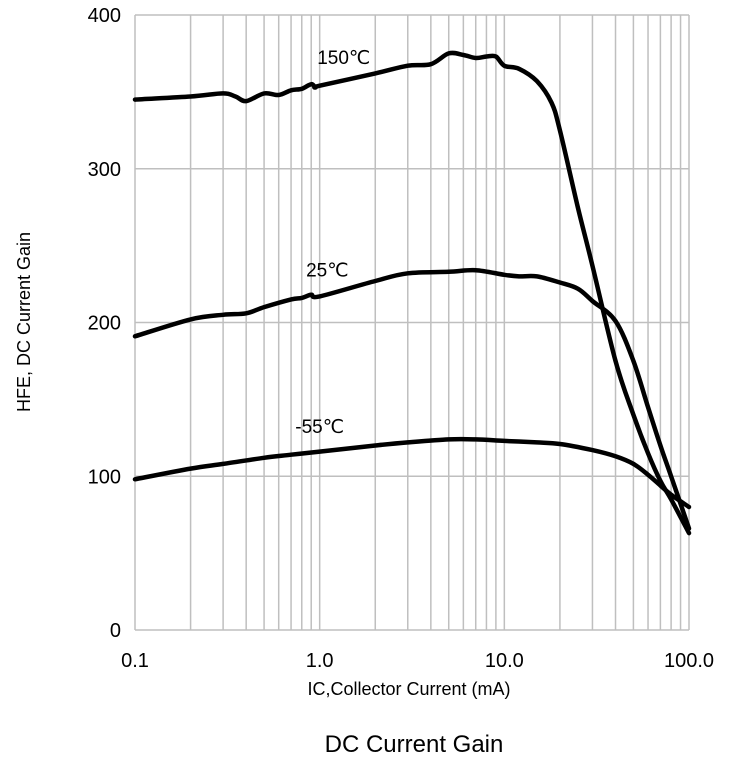 This screenshot has width=734, height=760. Describe the element at coordinates (689, 661) in the screenshot. I see `x-tick-label: 100.0` at that location.